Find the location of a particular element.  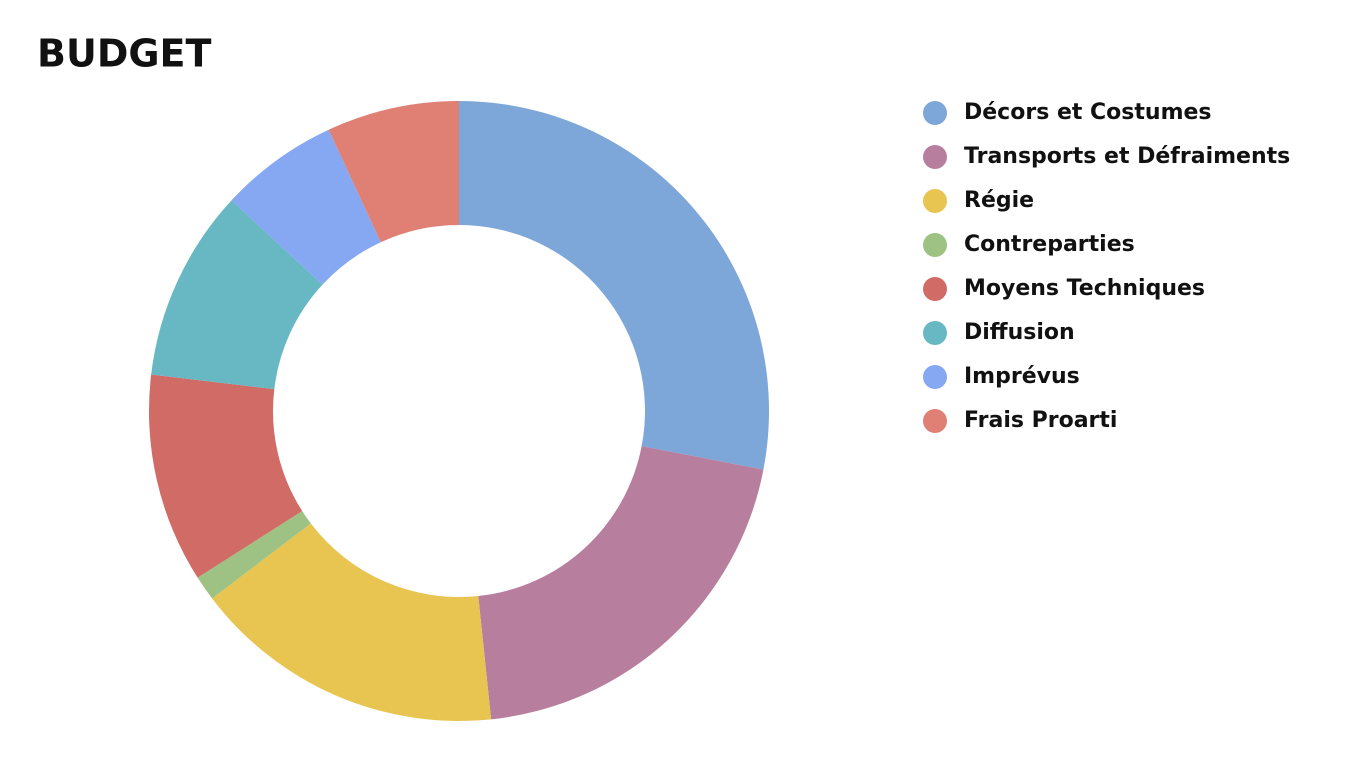

legend-label: Imprévus is located at coordinates (1022, 376).